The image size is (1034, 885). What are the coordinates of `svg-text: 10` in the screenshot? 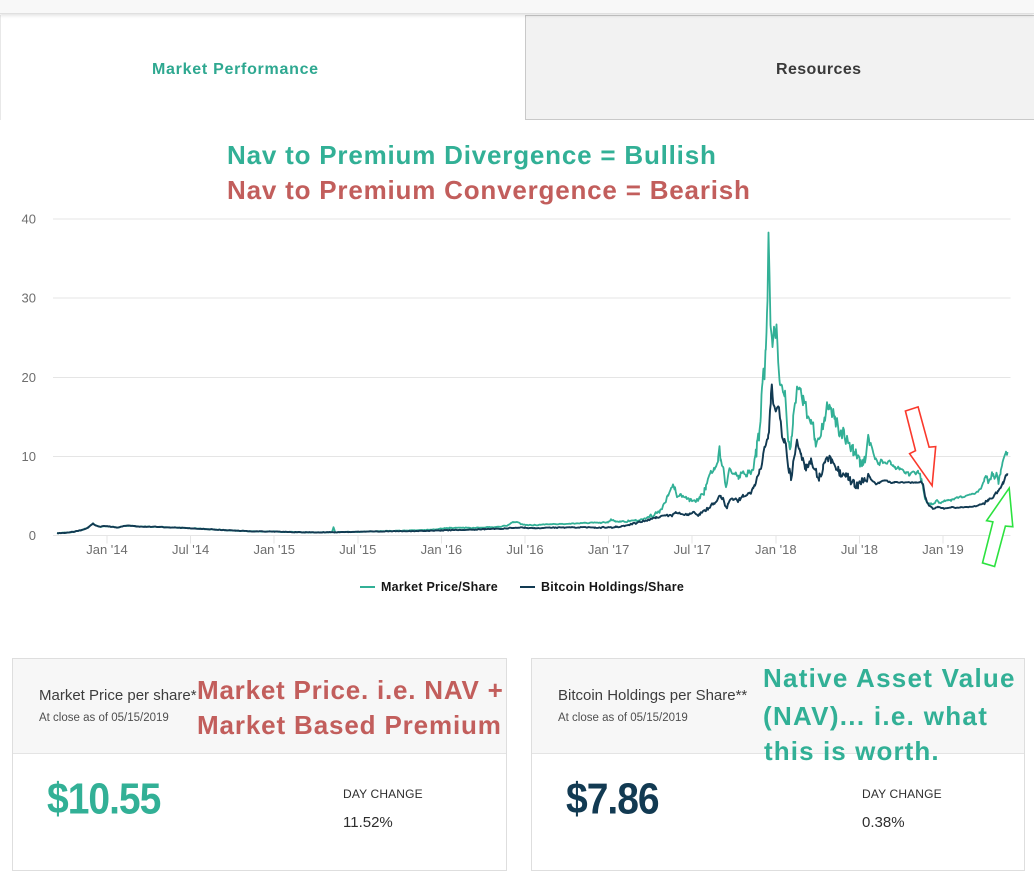 It's located at (29, 456).